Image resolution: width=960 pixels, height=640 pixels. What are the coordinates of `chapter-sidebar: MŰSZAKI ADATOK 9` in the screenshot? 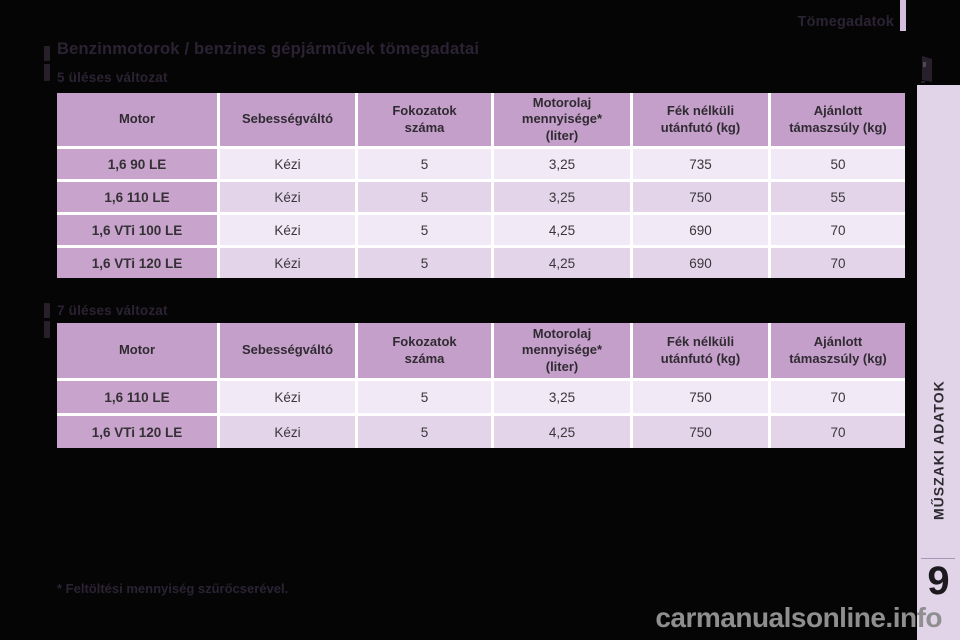 It's located at (938, 362).